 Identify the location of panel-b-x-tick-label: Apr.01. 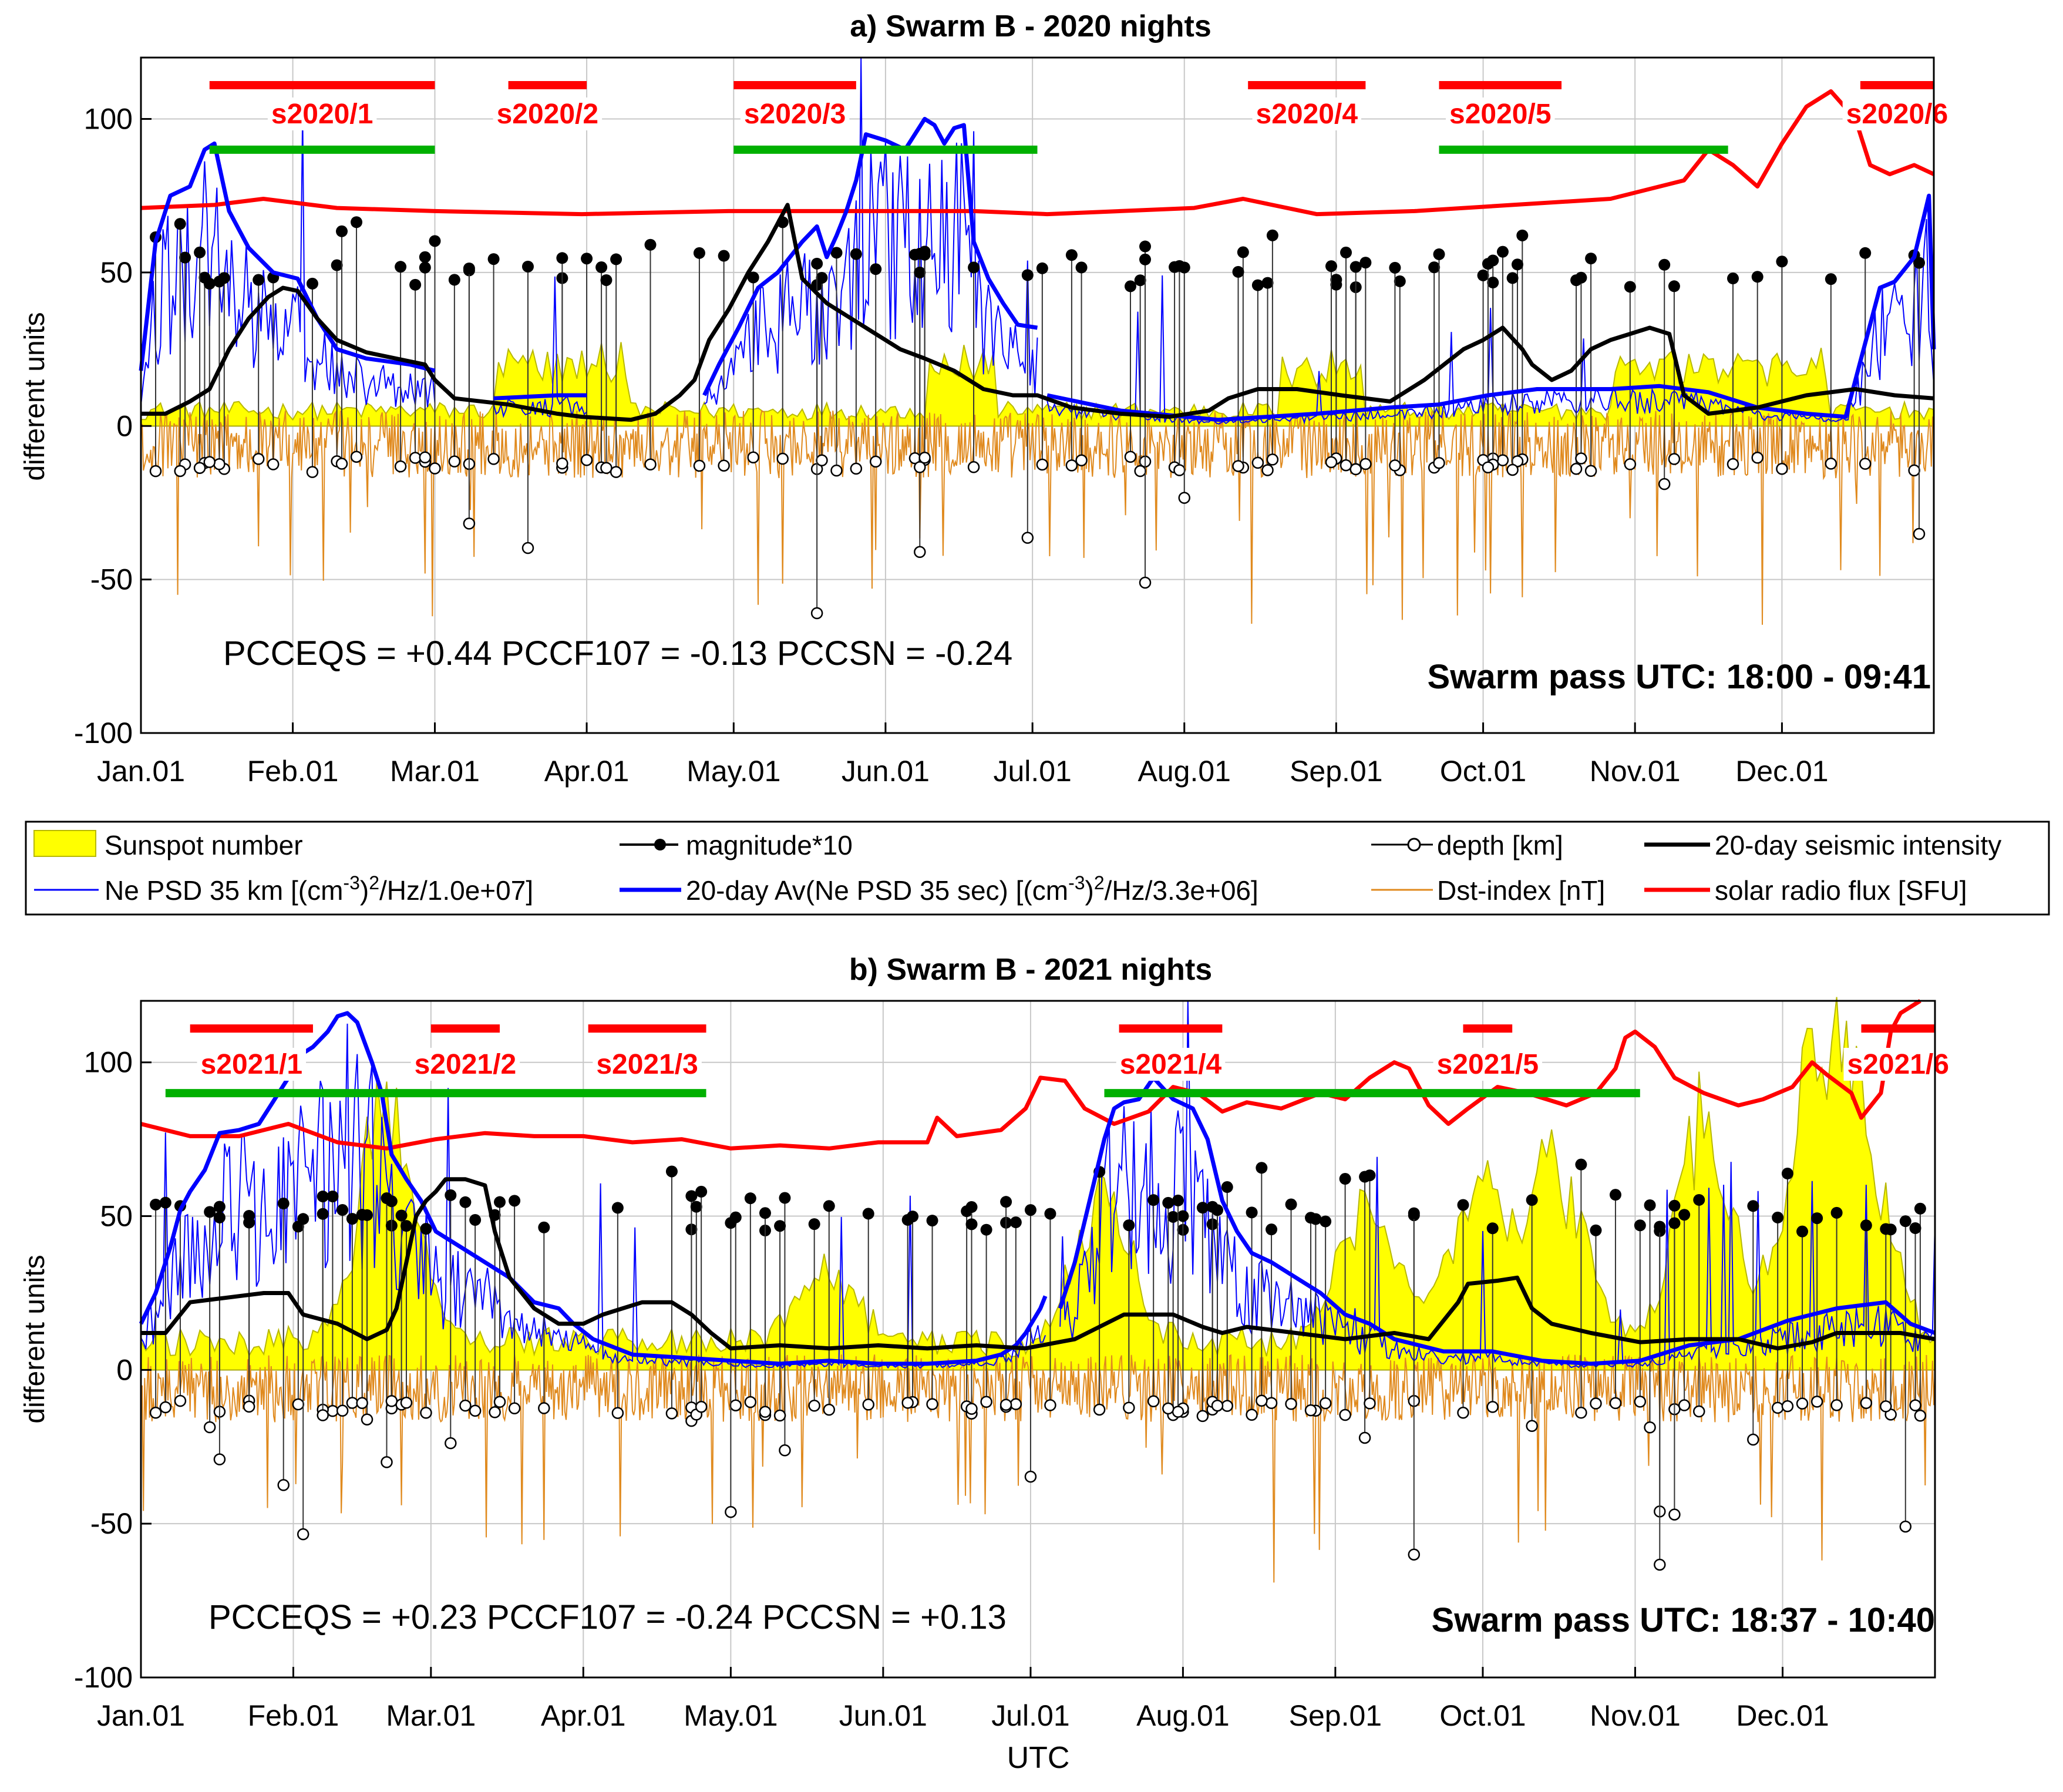
(583, 1715).